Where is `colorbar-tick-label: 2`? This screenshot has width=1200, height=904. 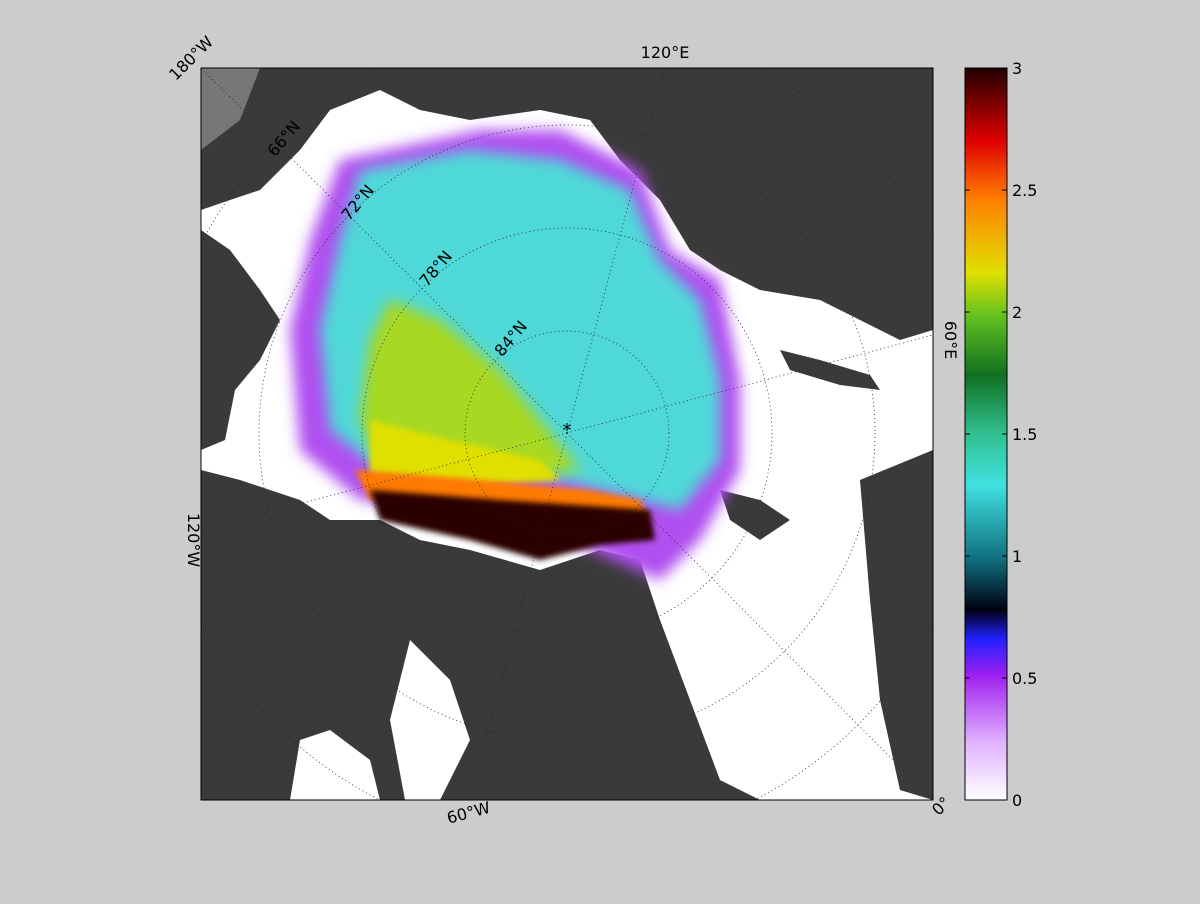
colorbar-tick-label: 2 is located at coordinates (1017, 312).